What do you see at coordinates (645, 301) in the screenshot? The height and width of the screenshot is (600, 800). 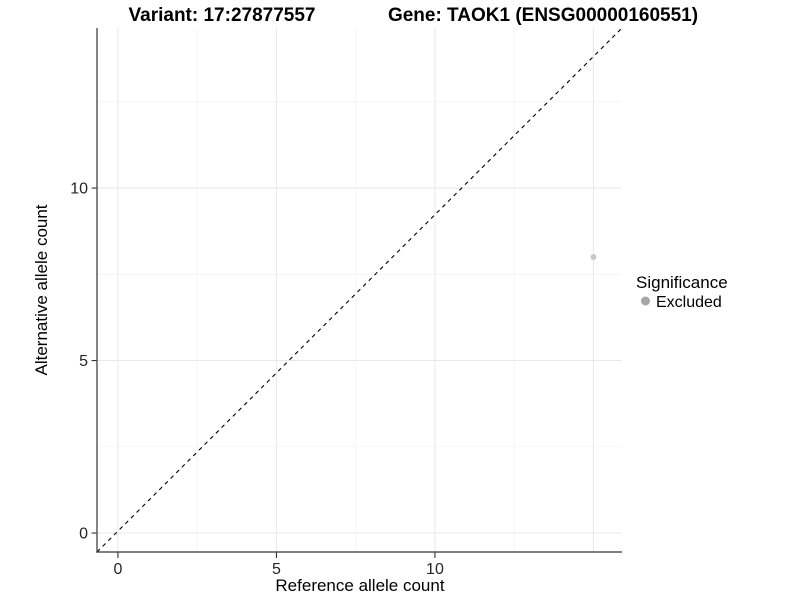 I see `legend-key-excluded-icon` at bounding box center [645, 301].